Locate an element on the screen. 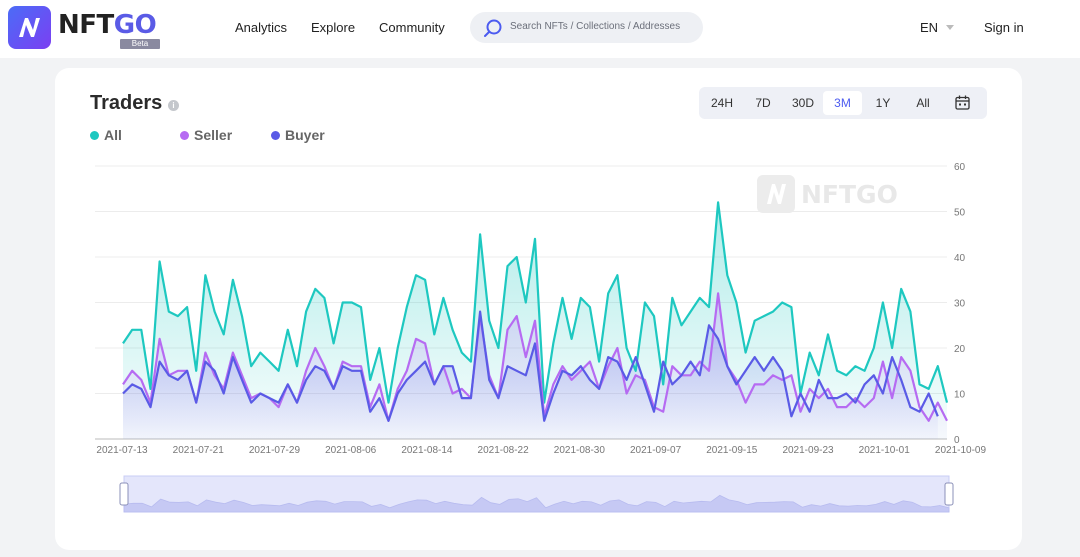  search-icon is located at coordinates (493, 28).